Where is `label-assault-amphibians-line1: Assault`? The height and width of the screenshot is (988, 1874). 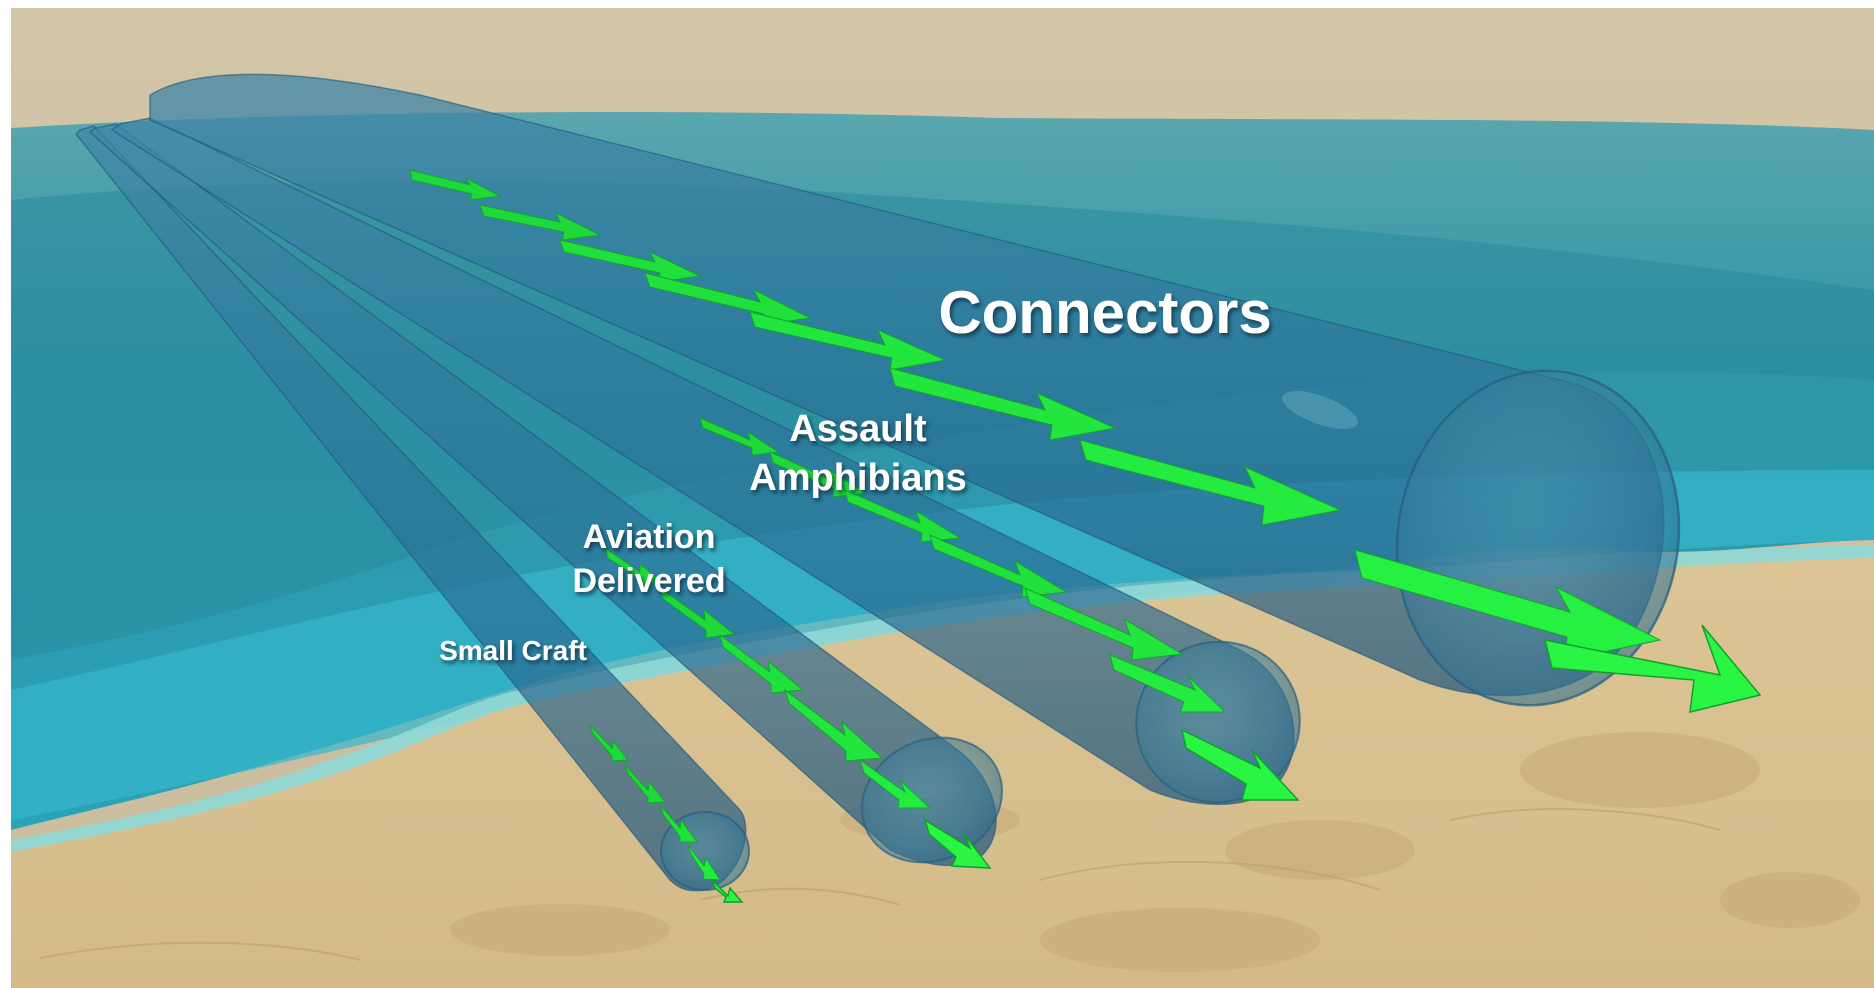
label-assault-amphibians-line1: Assault is located at coordinates (858, 429).